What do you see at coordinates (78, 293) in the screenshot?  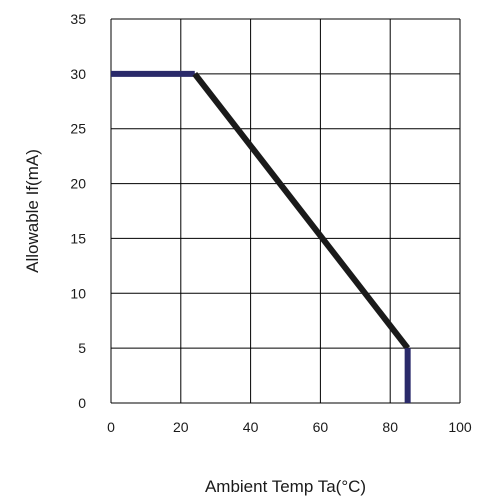 I see `y-tick-label-10: 10` at bounding box center [78, 293].